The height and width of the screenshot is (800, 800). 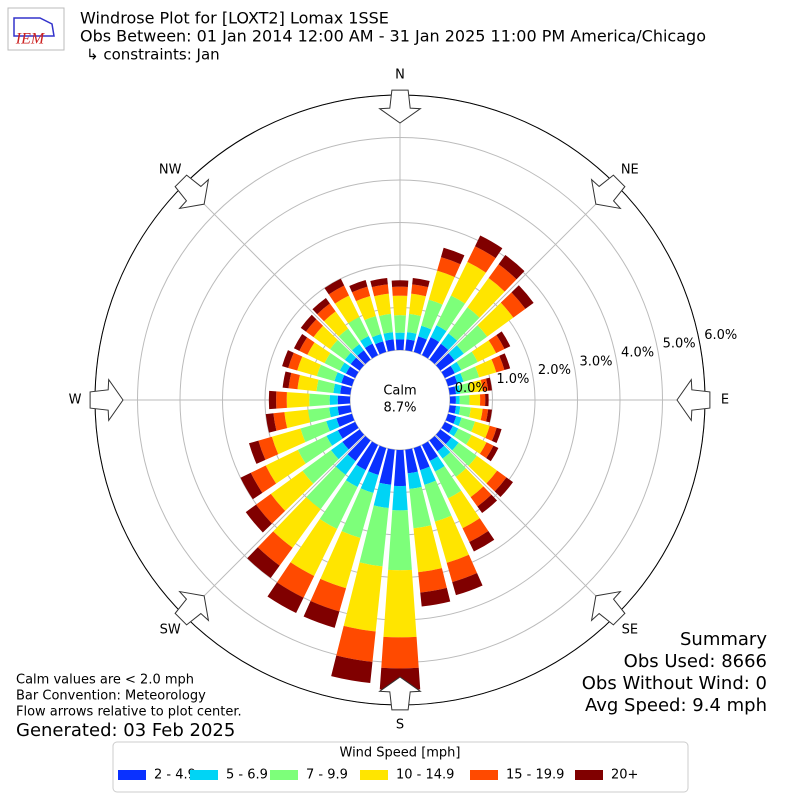 I want to click on logo-frame, so click(x=36, y=29).